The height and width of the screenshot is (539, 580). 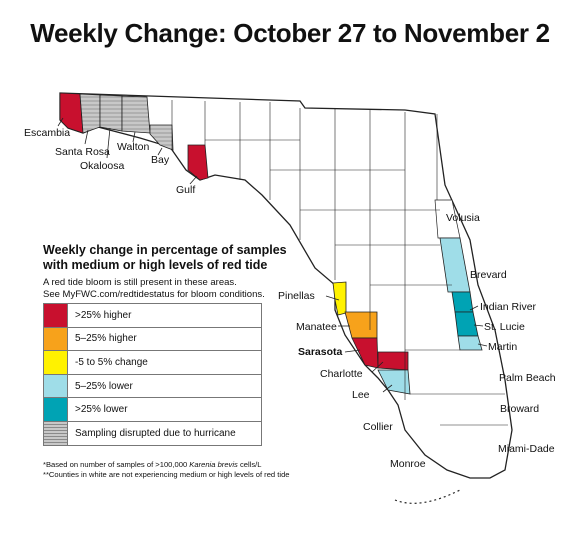 What do you see at coordinates (393, 361) in the screenshot?
I see `county-charlotte` at bounding box center [393, 361].